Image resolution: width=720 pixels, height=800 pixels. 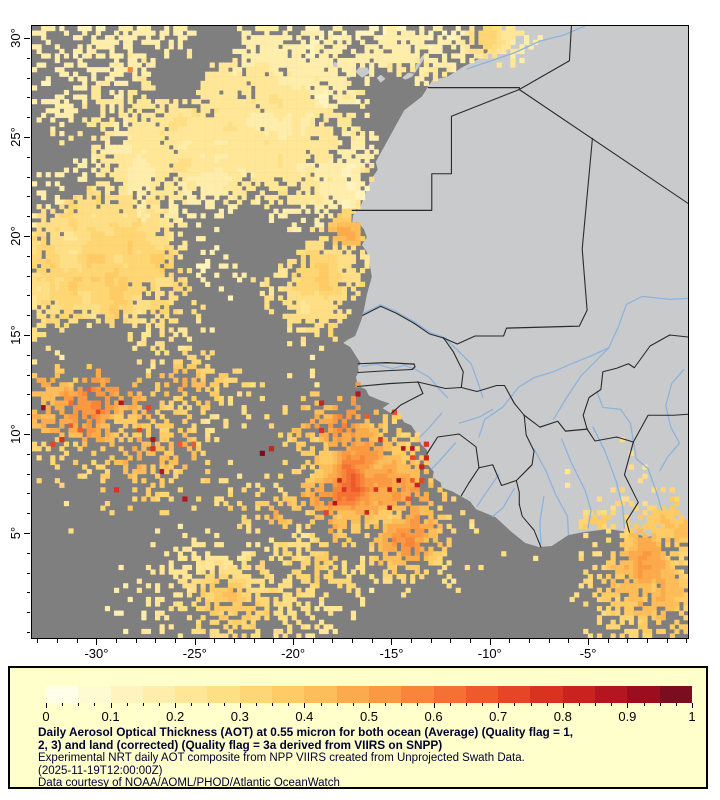 What do you see at coordinates (175, 716) in the screenshot?
I see `colorbar-tick-label: 0.2` at bounding box center [175, 716].